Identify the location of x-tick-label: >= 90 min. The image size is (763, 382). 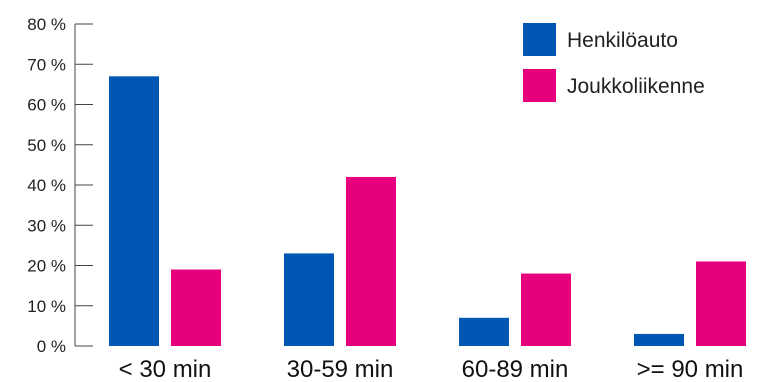
(690, 369).